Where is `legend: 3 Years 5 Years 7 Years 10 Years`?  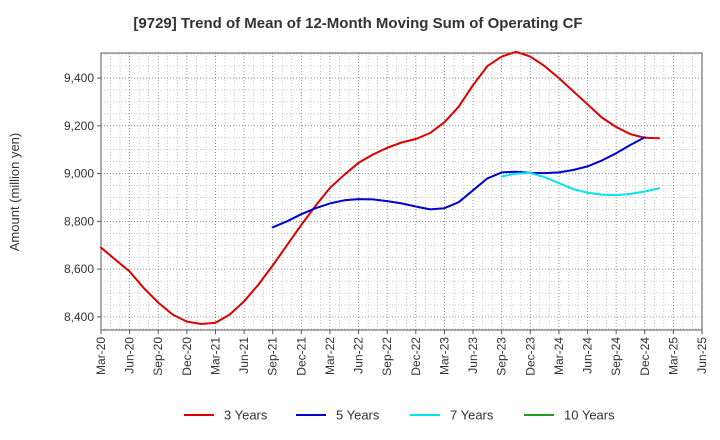 legend: 3 Years 5 Years 7 Years 10 Years is located at coordinates (399, 415).